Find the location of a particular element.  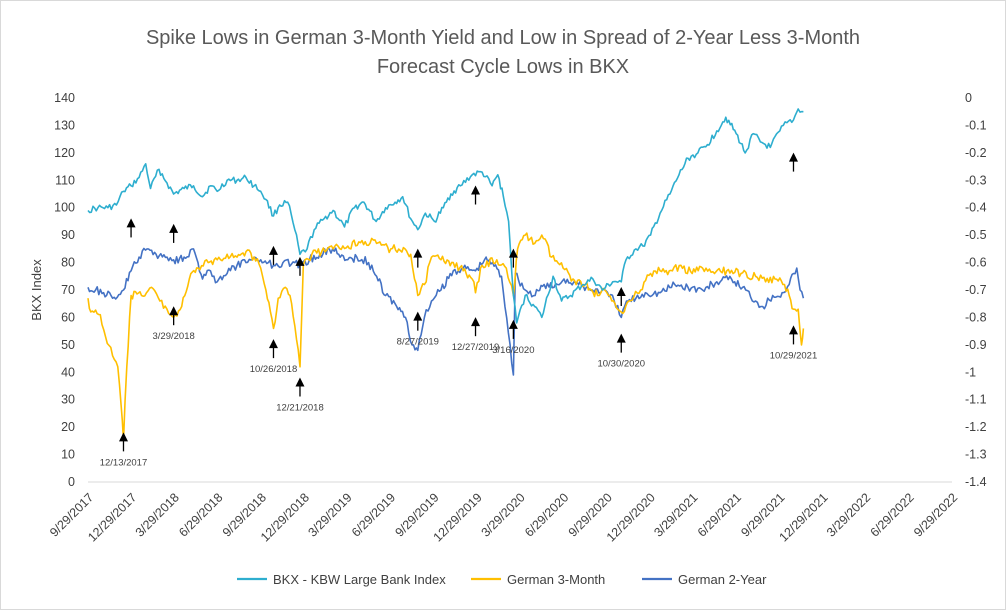

y2-tick-label: -1.4 is located at coordinates (976, 482).